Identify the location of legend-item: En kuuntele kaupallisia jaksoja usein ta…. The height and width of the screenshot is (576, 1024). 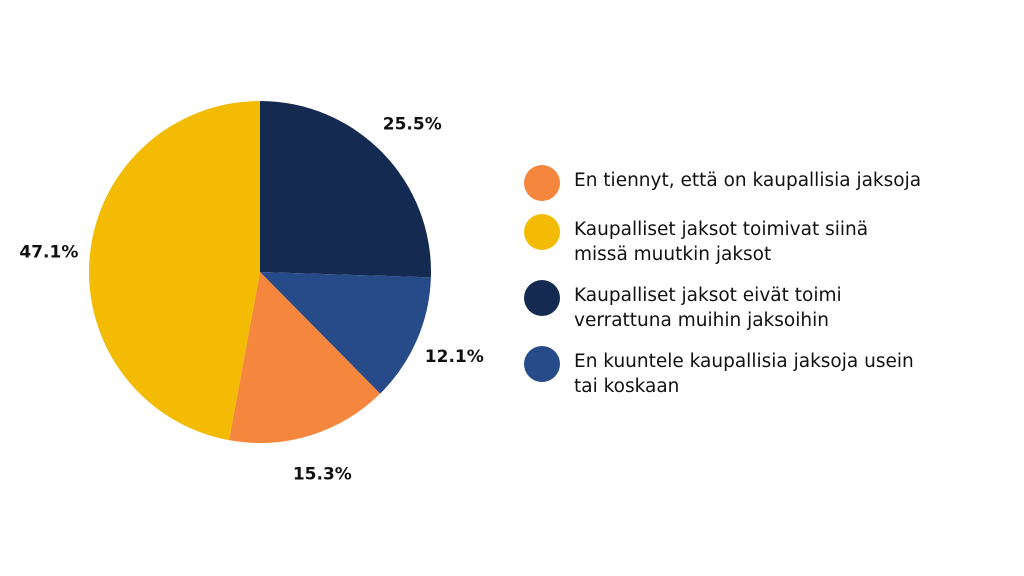
(769, 372).